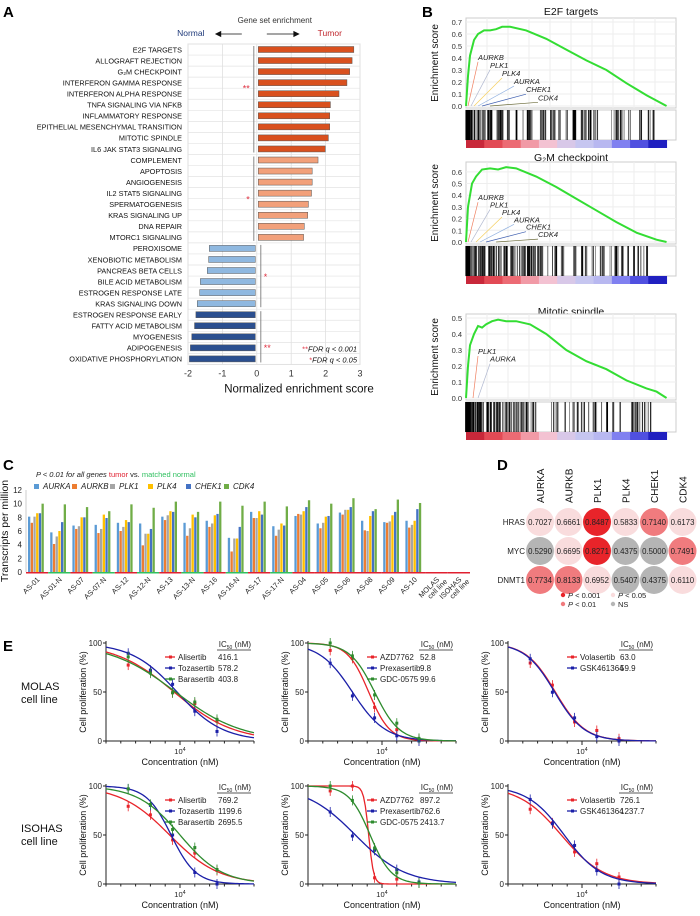 Image resolution: width=700 pixels, height=916 pixels. Describe the element at coordinates (20, 531) in the screenshot. I see `y-tick-label: 6` at that location.